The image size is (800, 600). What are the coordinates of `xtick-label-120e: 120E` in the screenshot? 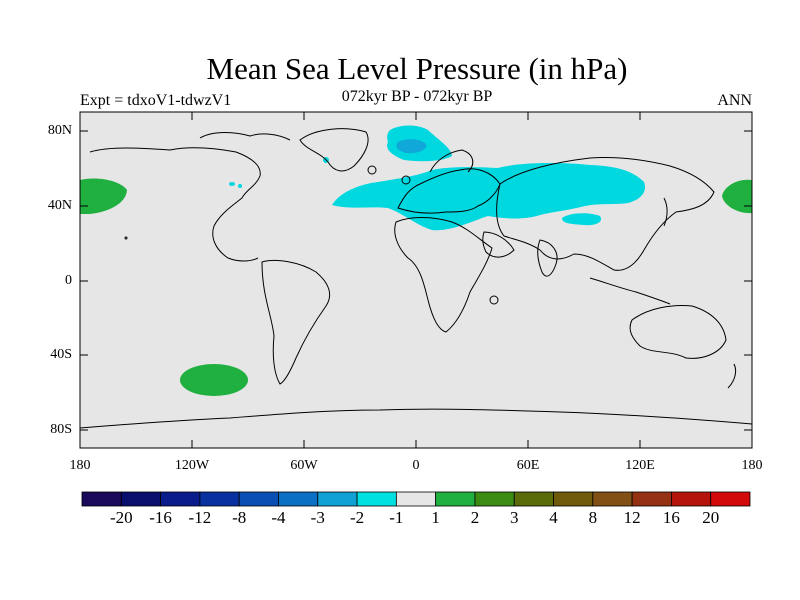 It's located at (640, 465).